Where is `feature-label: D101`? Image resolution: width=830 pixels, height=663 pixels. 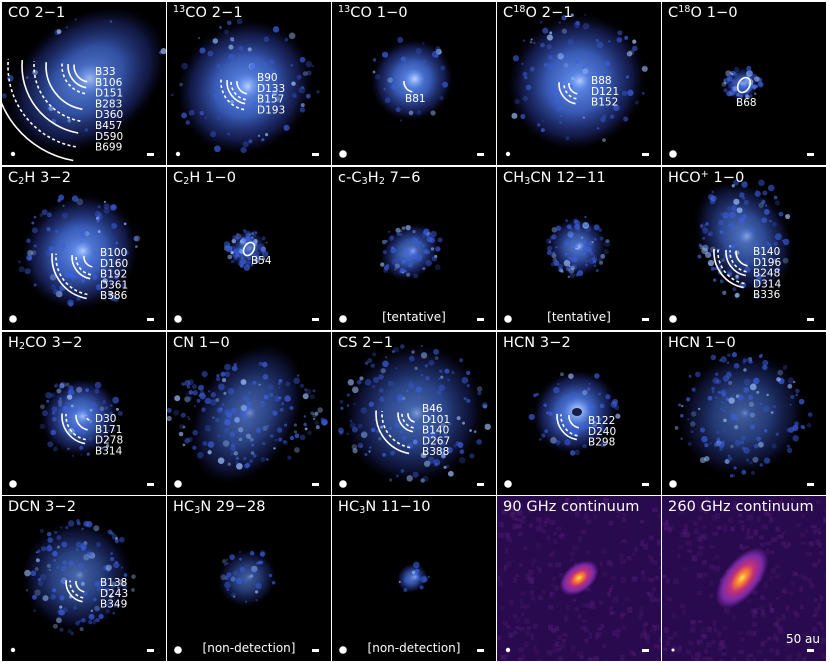 feature-label: D101 is located at coordinates (436, 420).